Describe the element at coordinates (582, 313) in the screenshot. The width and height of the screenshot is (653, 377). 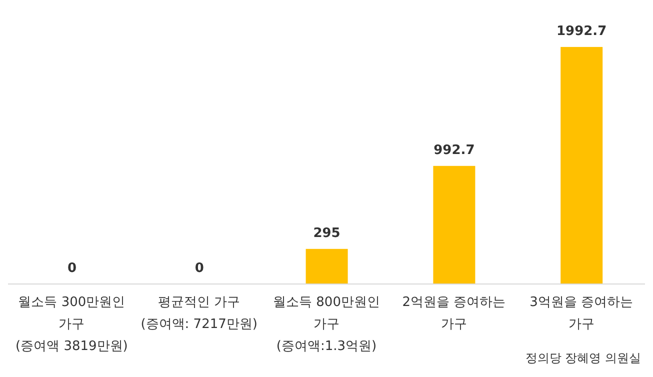
I see `x-tick-label: 3억원을 증여하는 가구` at that location.